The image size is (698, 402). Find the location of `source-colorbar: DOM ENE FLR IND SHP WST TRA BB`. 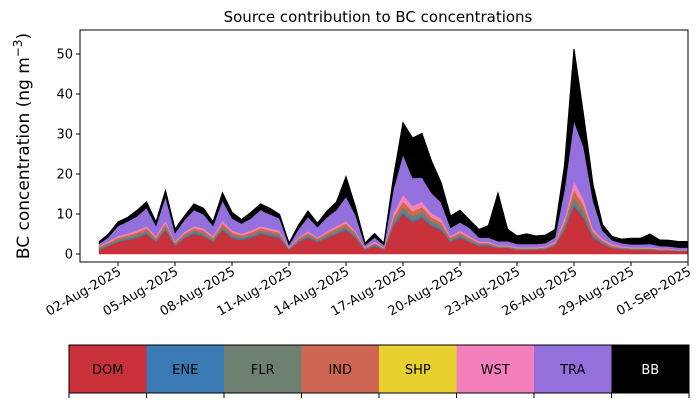

source-colorbar: DOM ENE FLR IND SHP WST TRA BB is located at coordinates (379, 371).